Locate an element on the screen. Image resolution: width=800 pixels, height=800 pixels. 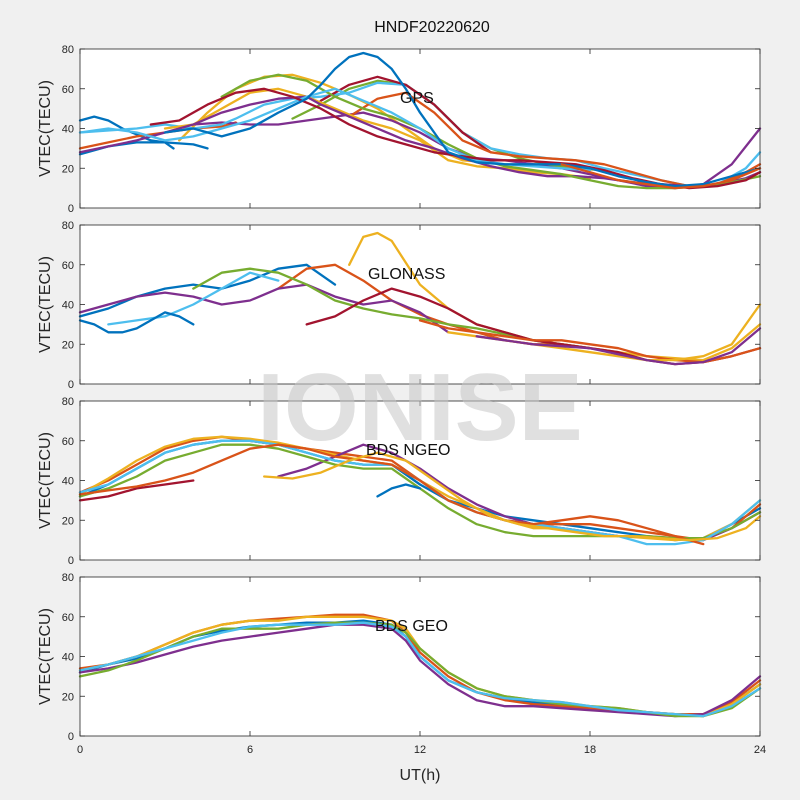
panel-annotation: GPS is located at coordinates (417, 98).